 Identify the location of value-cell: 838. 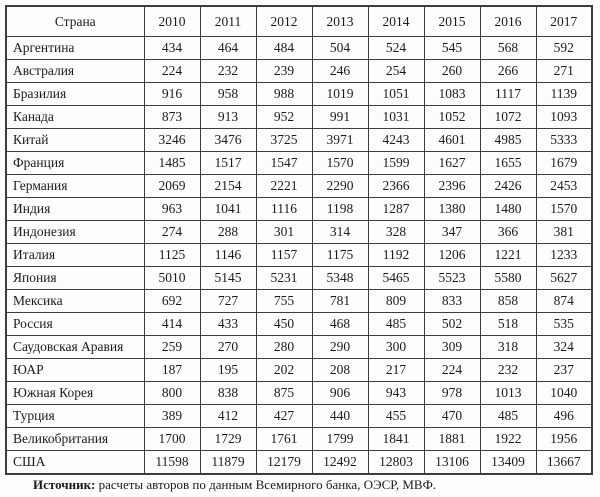
(228, 393).